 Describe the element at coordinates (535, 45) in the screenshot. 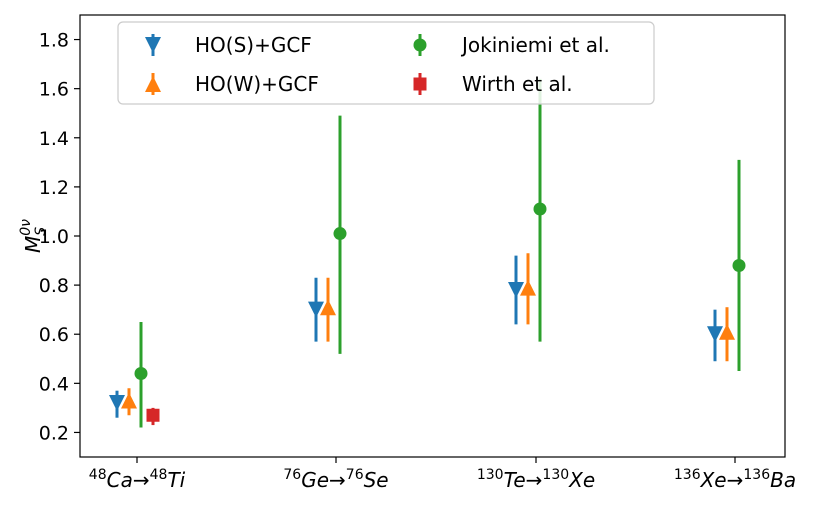

I see `legend-label: Jokiniemi et al.` at that location.